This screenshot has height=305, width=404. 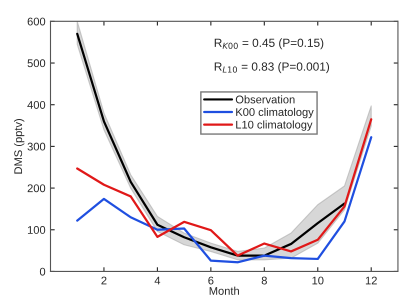 What do you see at coordinates (37, 22) in the screenshot?
I see `y-tick-label: 600` at bounding box center [37, 22].